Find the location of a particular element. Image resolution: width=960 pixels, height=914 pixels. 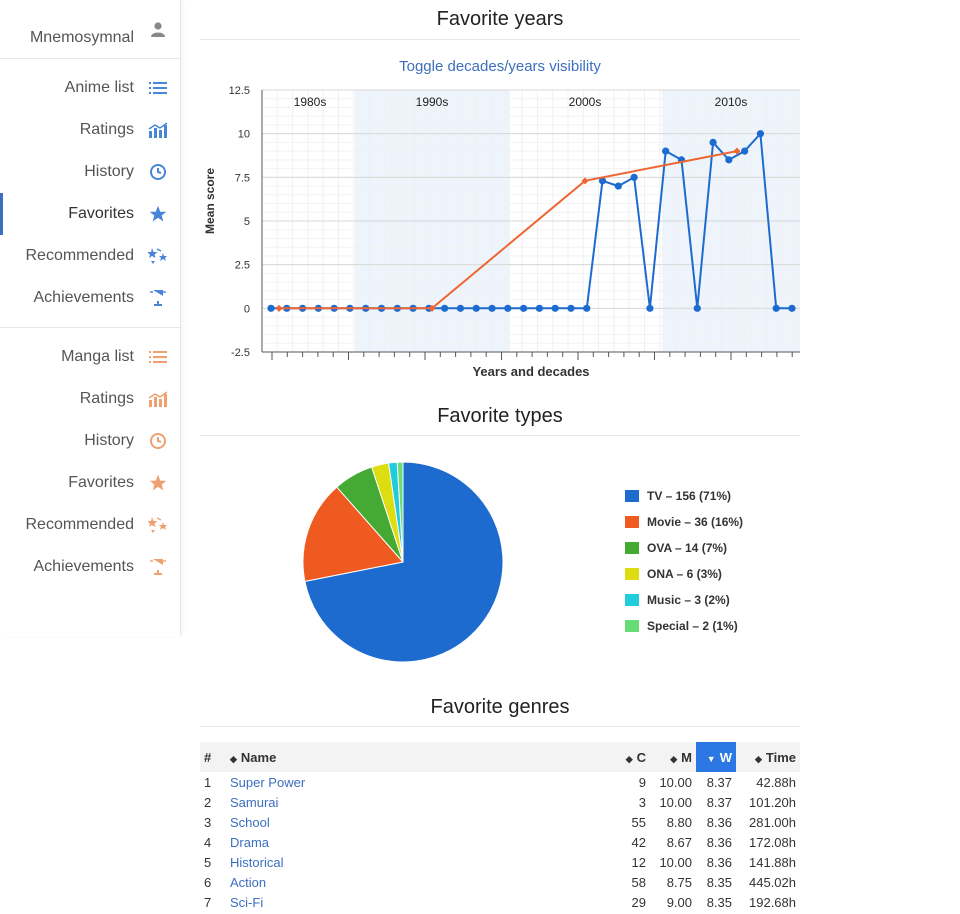

col-mean-sort: ◆ M is located at coordinates (673, 757).